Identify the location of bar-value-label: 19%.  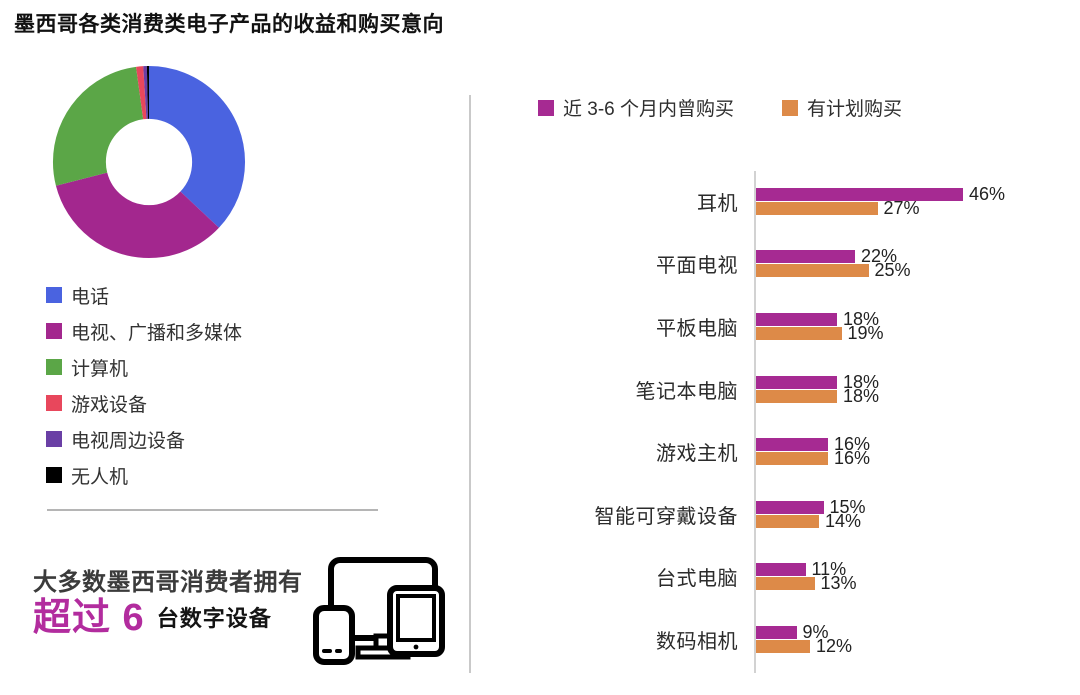
(865, 332).